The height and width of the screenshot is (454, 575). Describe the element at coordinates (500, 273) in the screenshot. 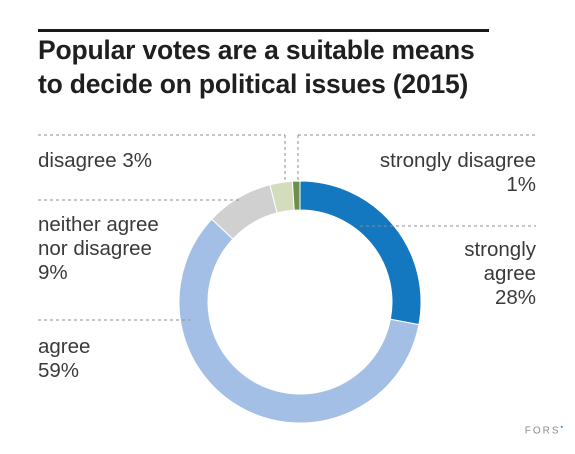

I see `label-strongly-agree: strongly agree 28%` at that location.